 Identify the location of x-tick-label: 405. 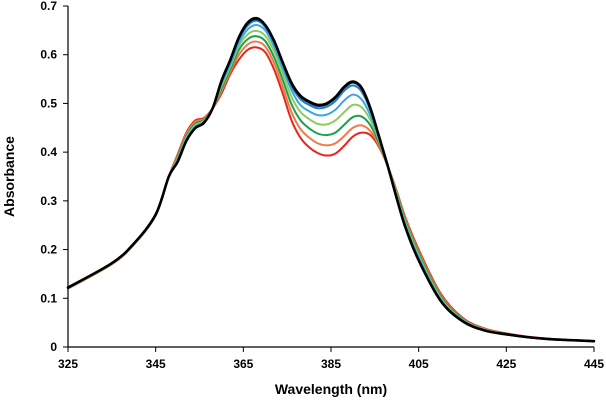
(419, 364).